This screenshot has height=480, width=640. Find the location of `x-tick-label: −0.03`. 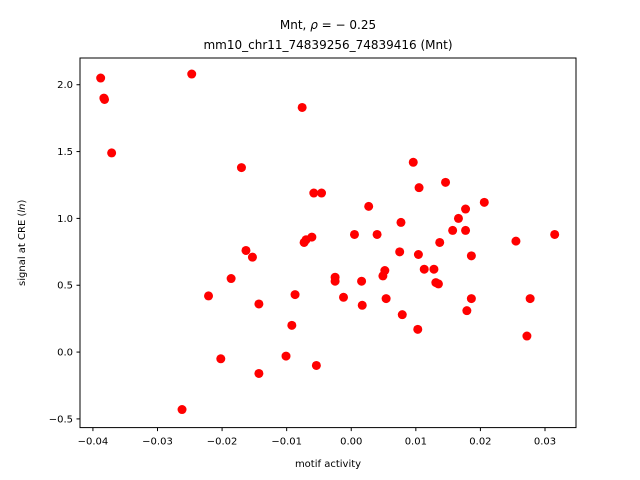

x-tick-label: −0.03 is located at coordinates (157, 442).